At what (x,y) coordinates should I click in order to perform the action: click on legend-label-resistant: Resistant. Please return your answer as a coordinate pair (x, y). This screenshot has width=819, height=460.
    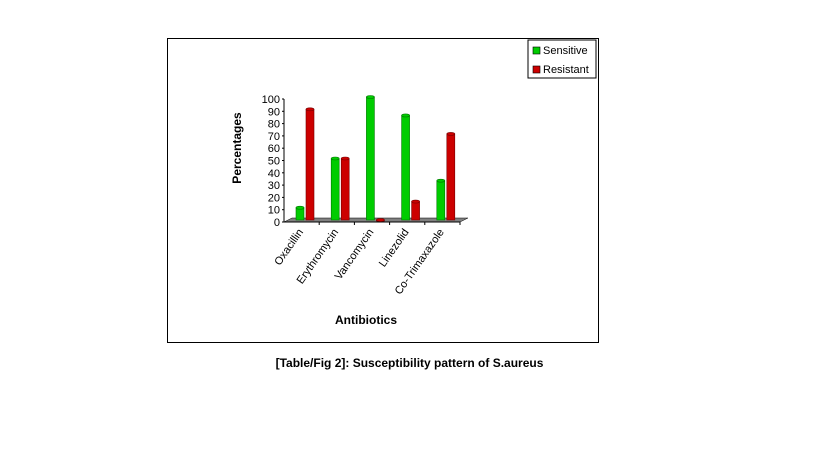
    Looking at the image, I should click on (566, 70).